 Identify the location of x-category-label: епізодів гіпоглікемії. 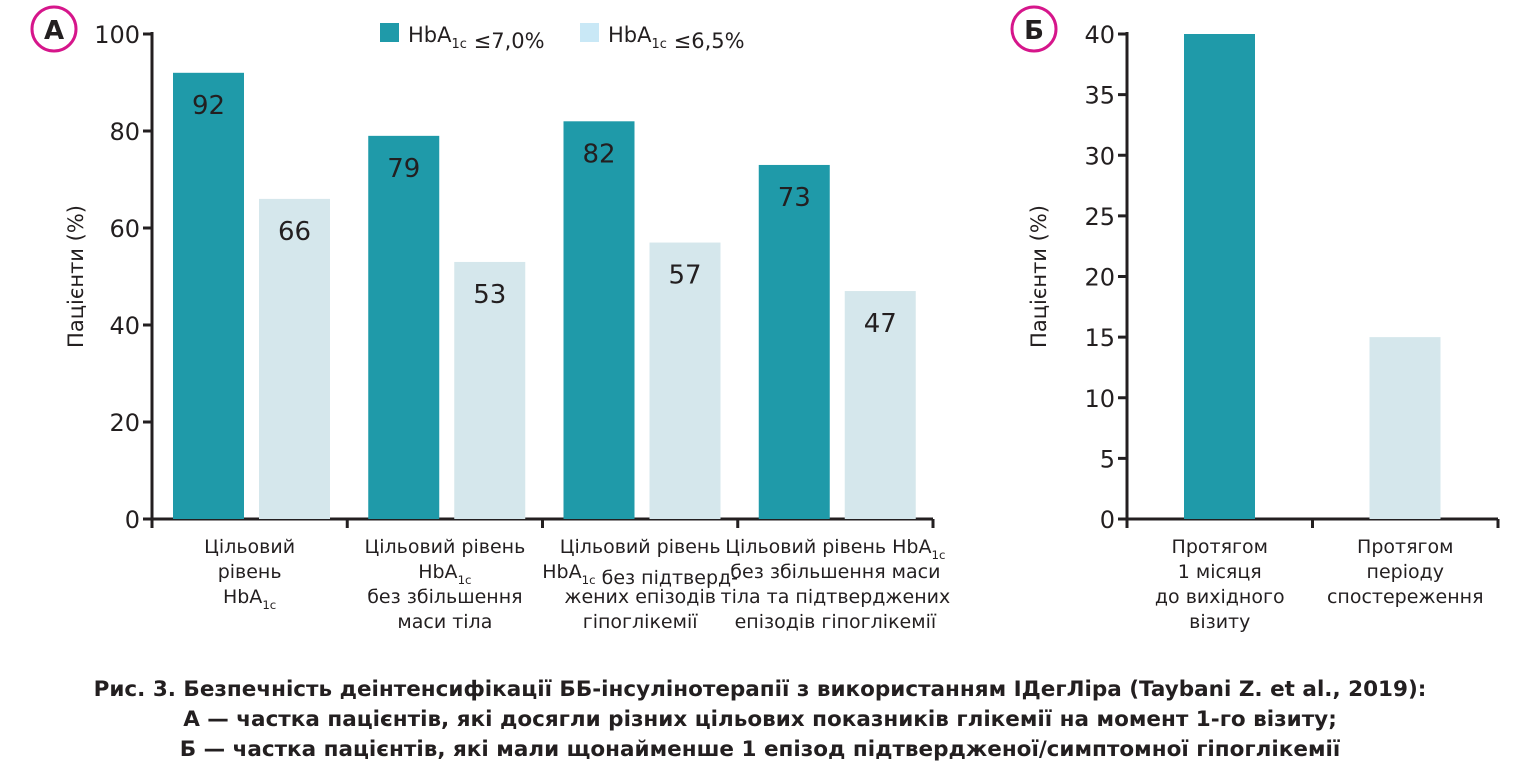
(836, 622).